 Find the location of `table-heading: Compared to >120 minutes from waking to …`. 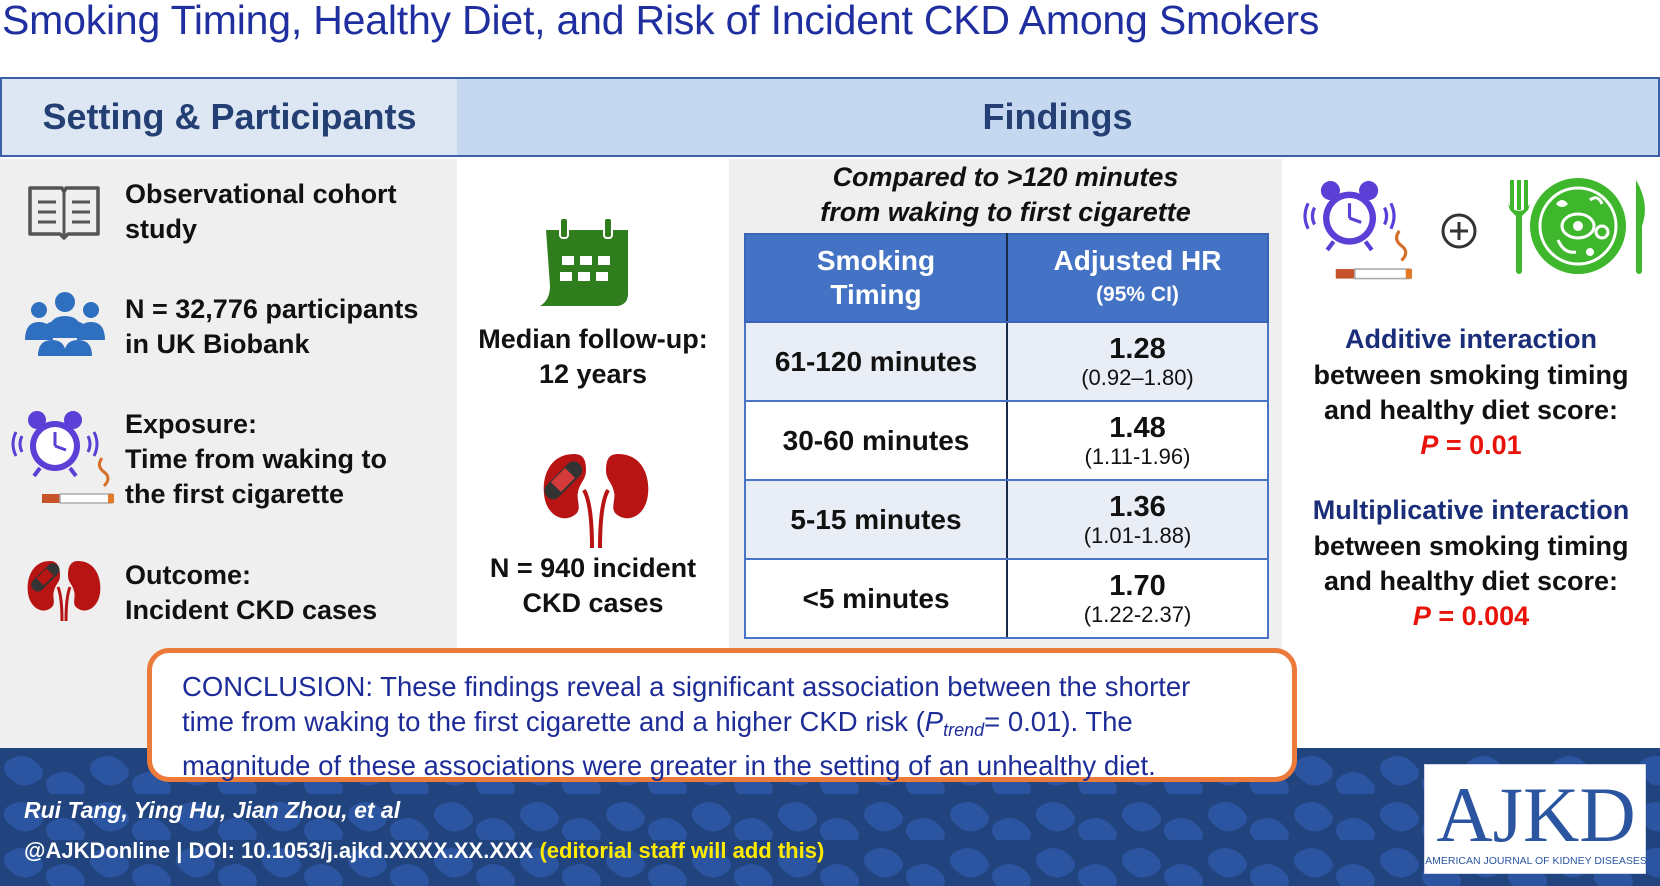

table-heading: Compared to >120 minutes from waking to … is located at coordinates (1005, 194).